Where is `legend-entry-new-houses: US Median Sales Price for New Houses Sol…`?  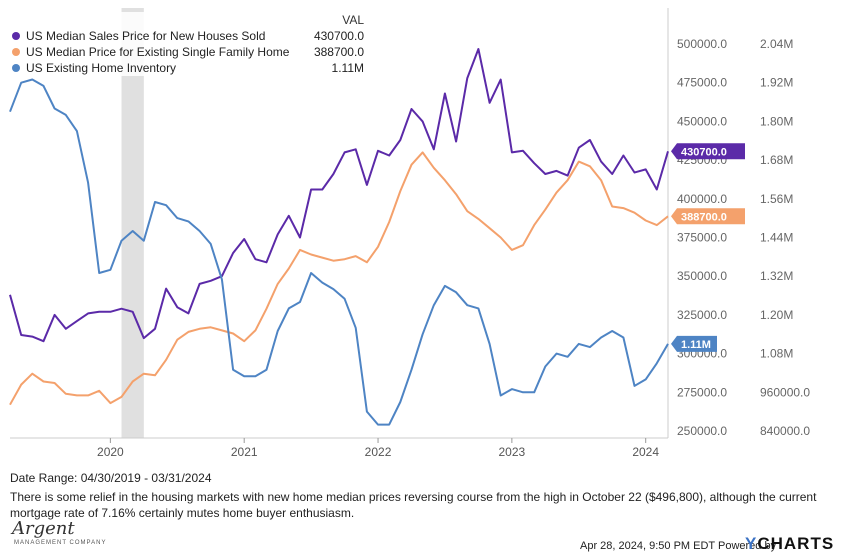
legend-entry-new-houses: US Median Sales Price for New Houses Sol… is located at coordinates (188, 36).